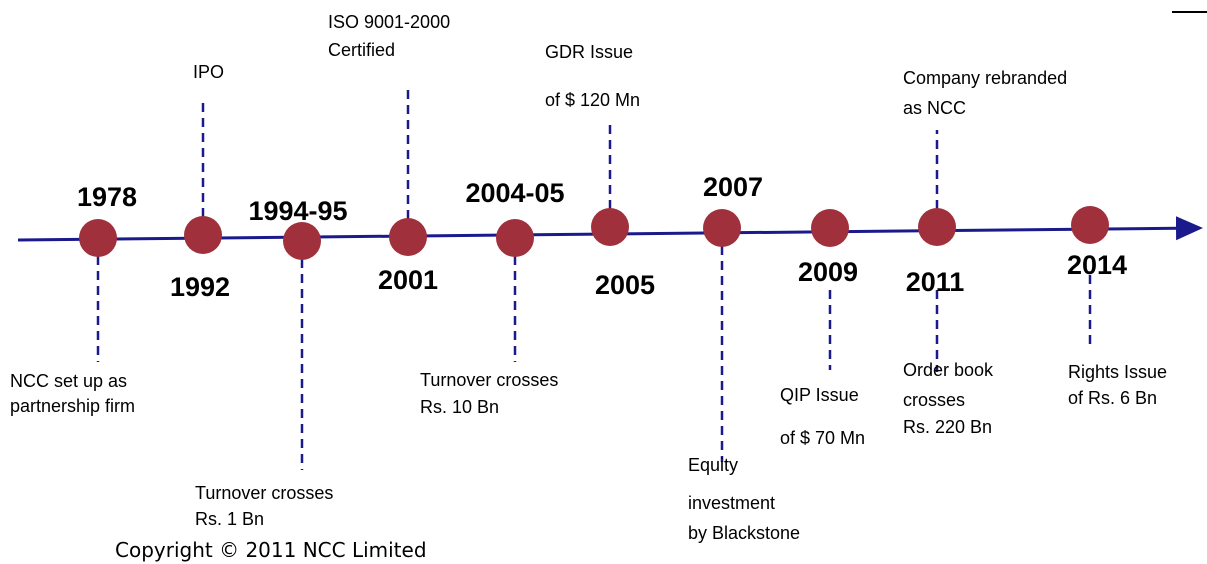  Describe the element at coordinates (459, 407) in the screenshot. I see `event-note: Rs. 10 Bn` at that location.